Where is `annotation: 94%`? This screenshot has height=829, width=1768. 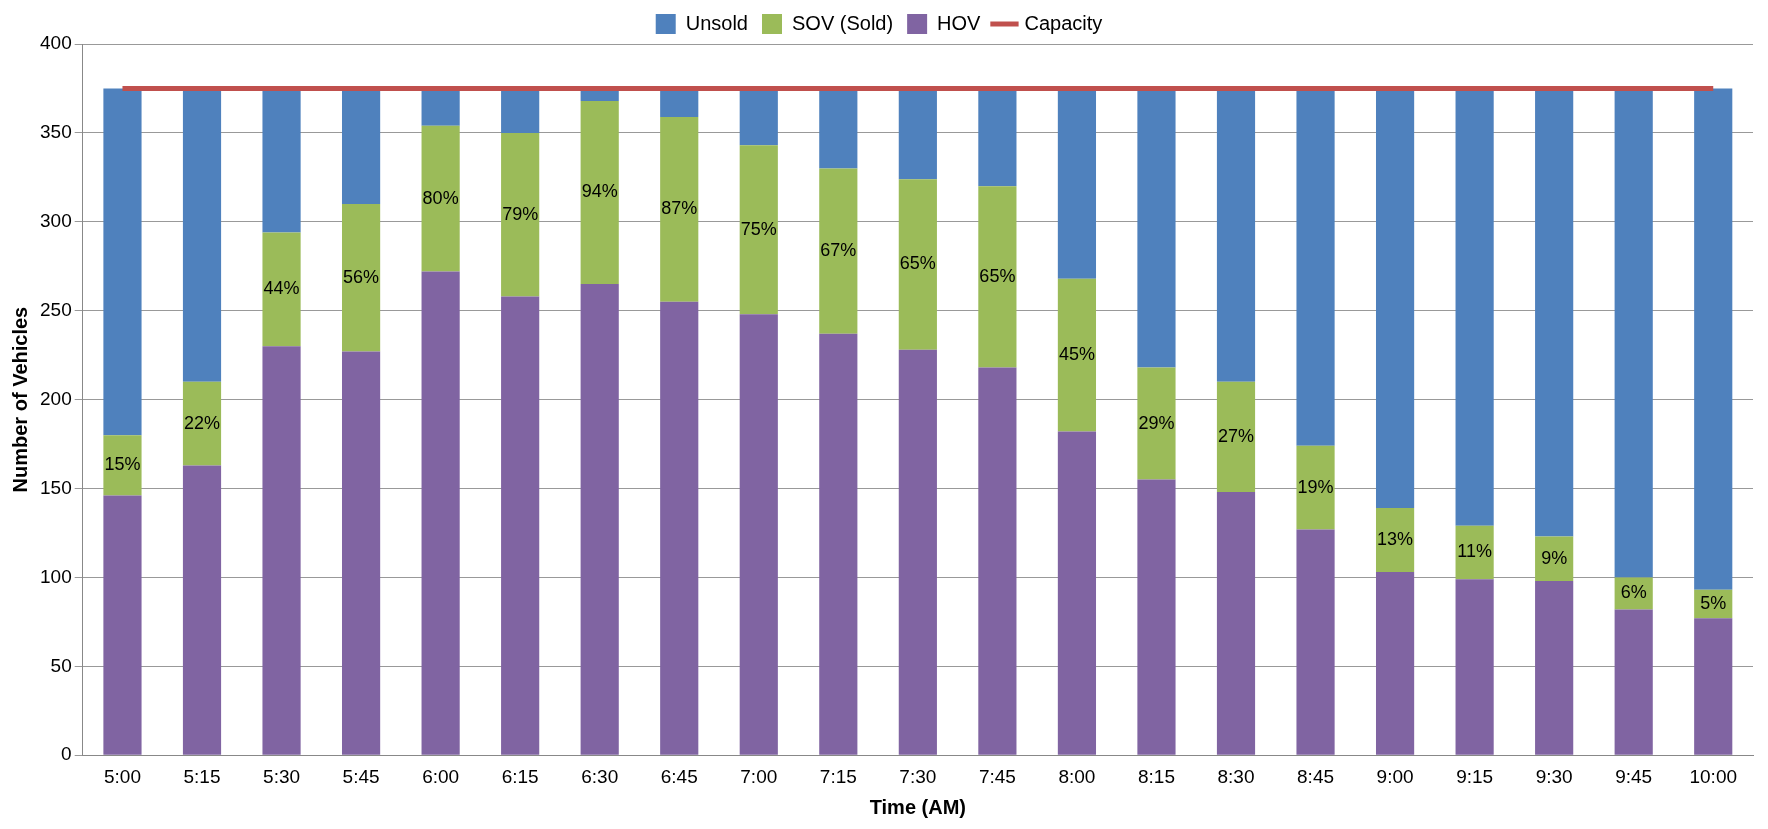
annotation: 94% is located at coordinates (599, 191).